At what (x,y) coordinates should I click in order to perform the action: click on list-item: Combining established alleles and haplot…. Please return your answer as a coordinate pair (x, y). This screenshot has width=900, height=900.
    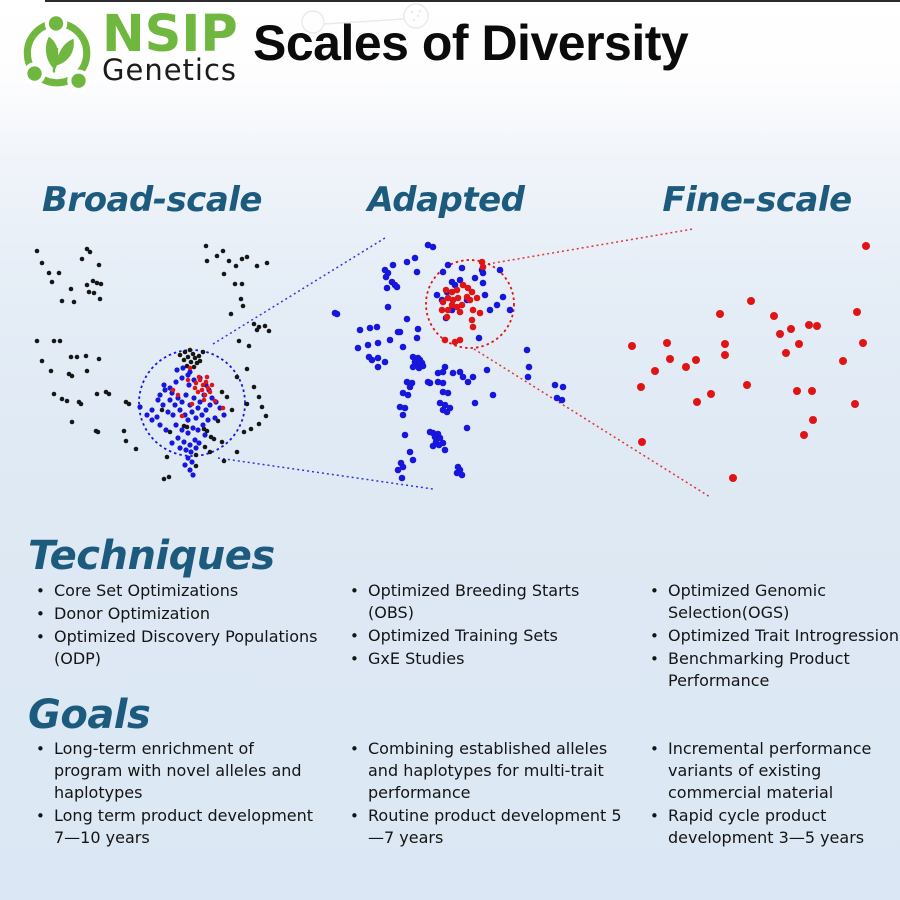
    Looking at the image, I should click on (484, 771).